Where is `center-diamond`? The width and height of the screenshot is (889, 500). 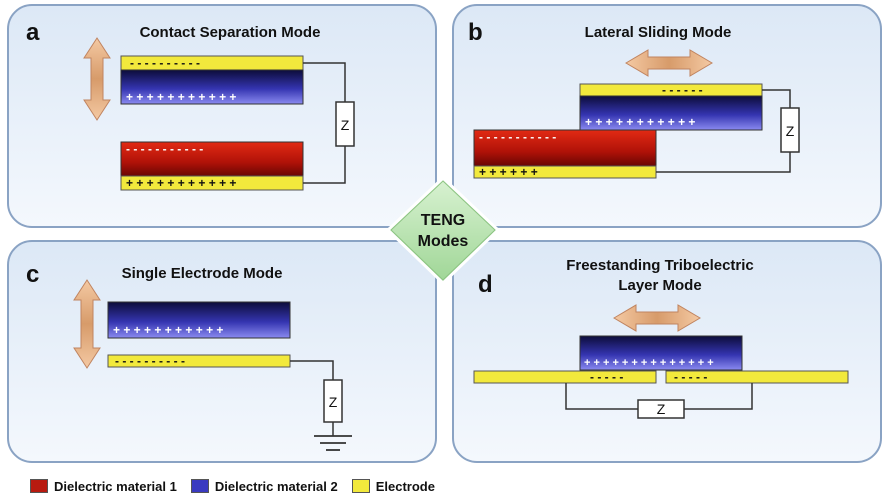 center-diamond is located at coordinates (443, 230).